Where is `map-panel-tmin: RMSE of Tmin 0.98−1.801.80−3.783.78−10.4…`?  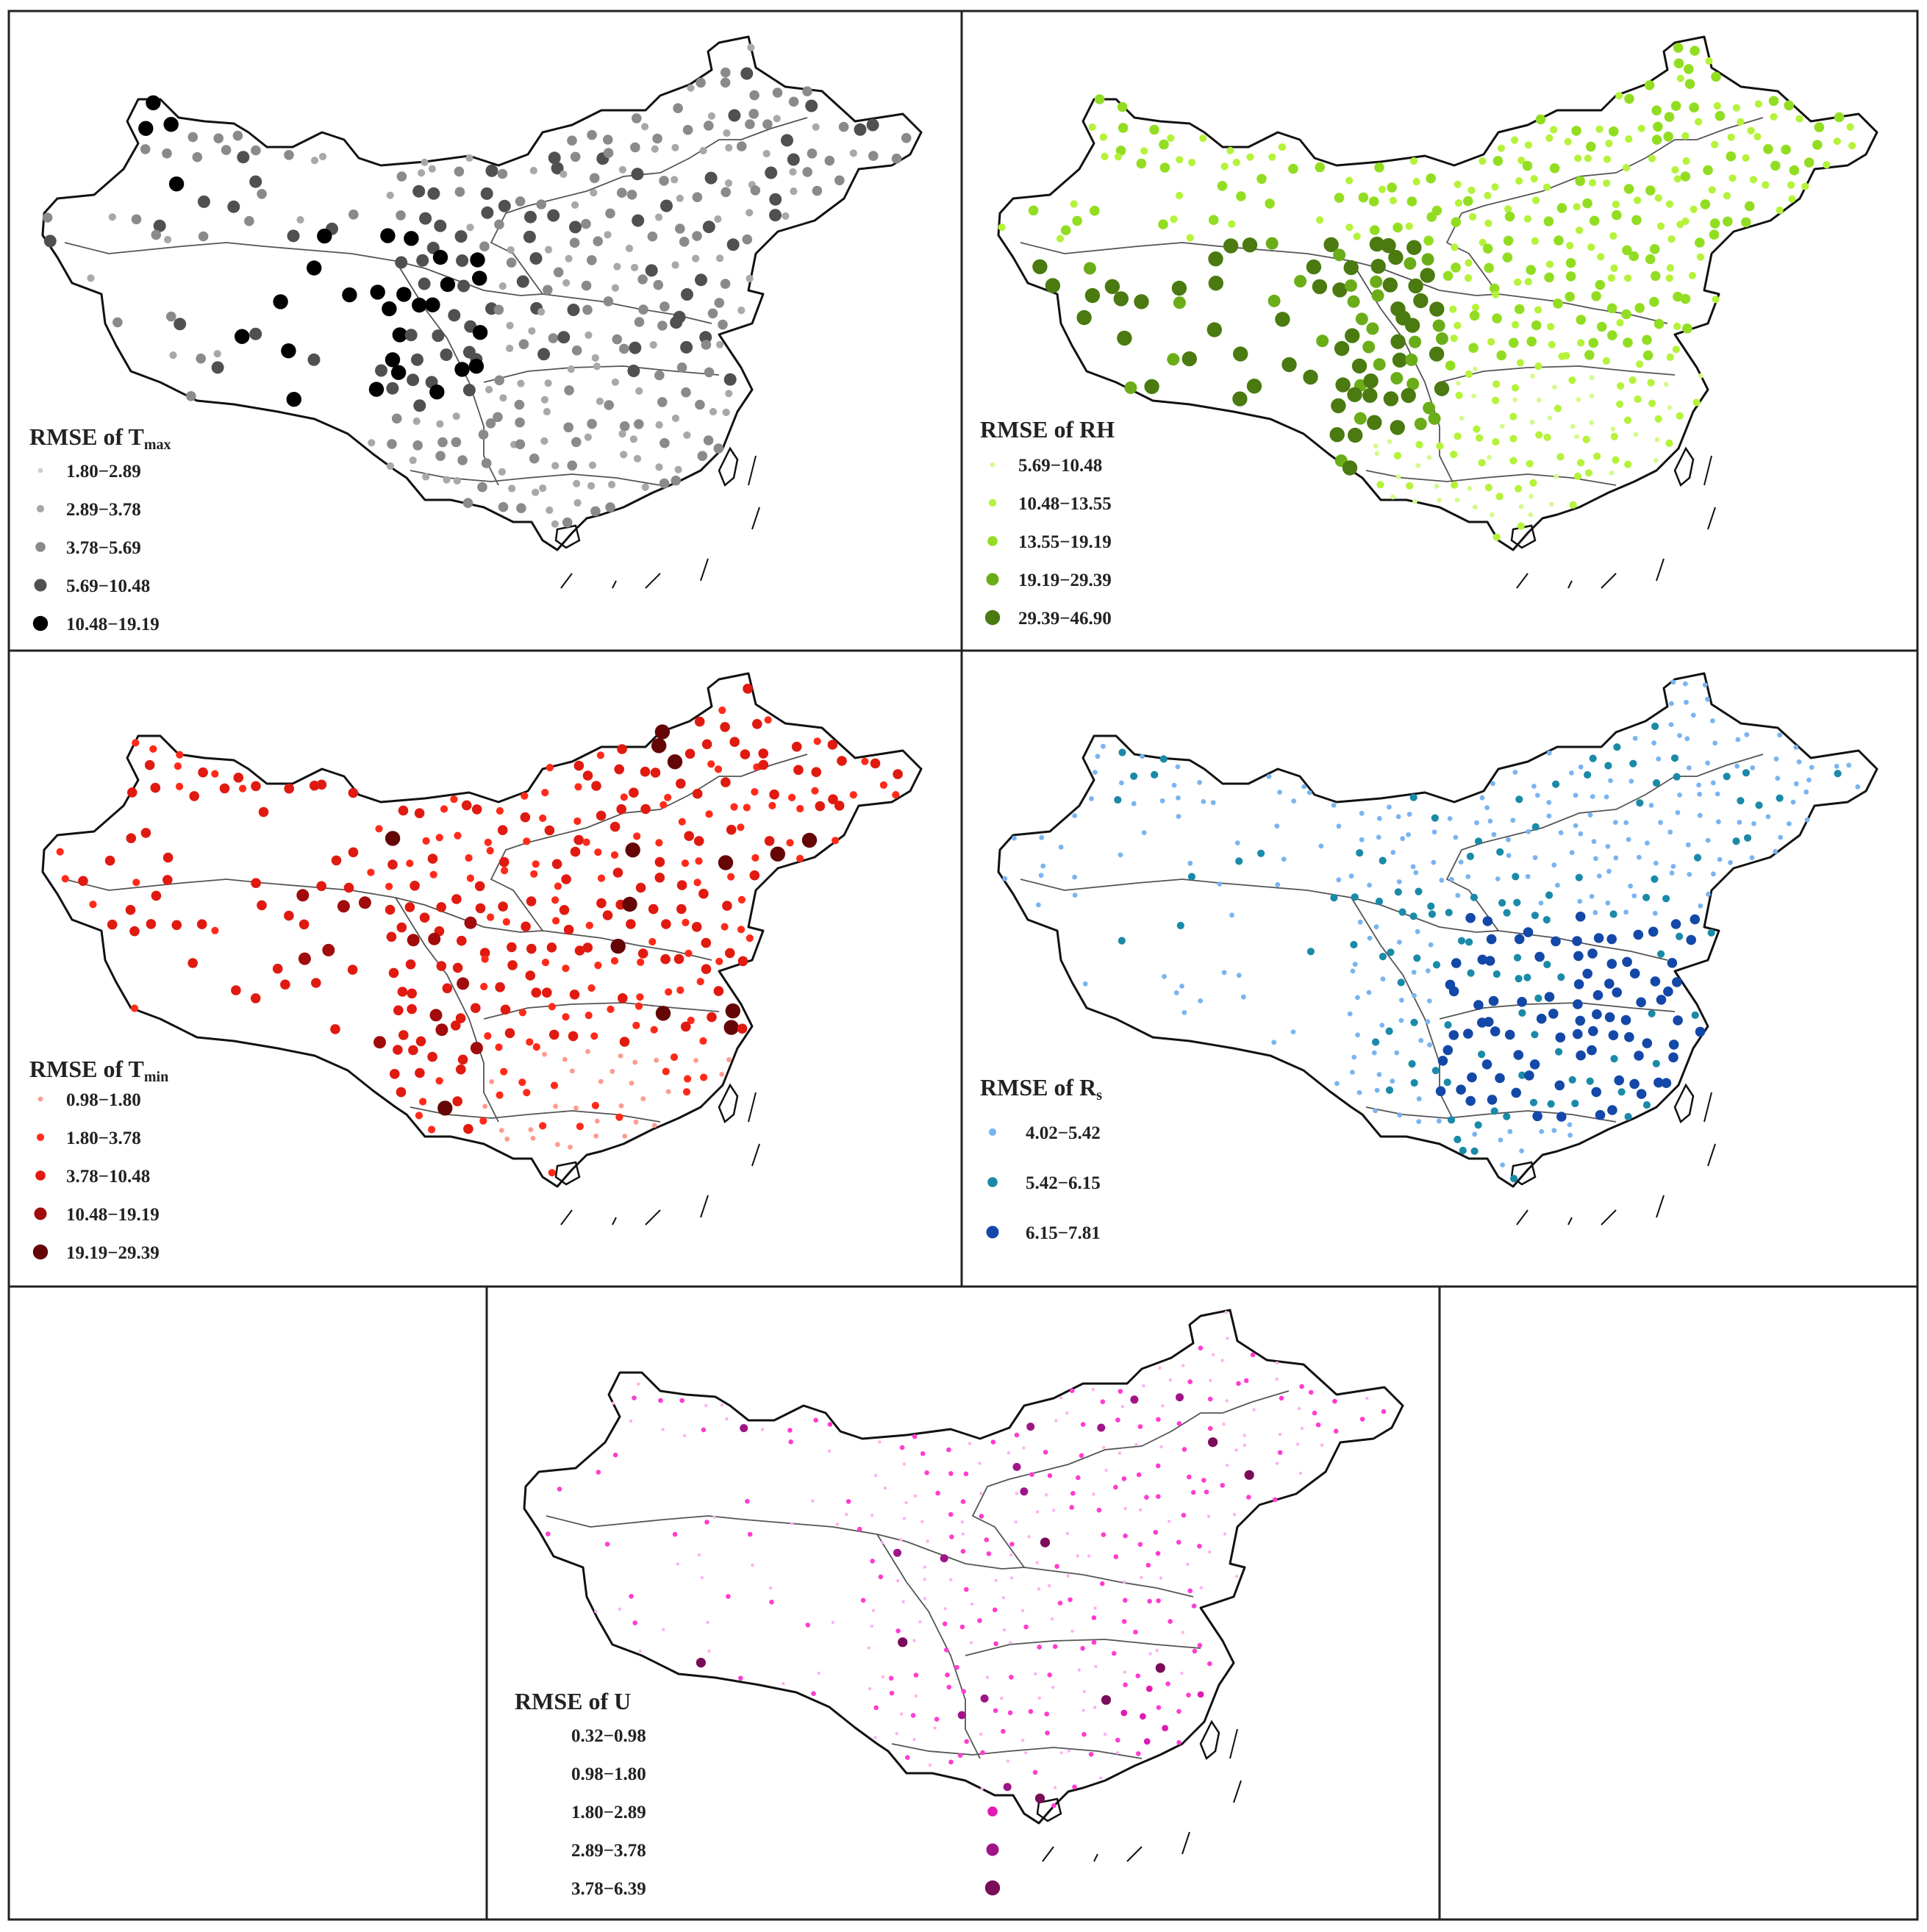
map-panel-tmin: RMSE of Tmin 0.98−1.801.80−3.783.78−10.4… is located at coordinates (476, 968).